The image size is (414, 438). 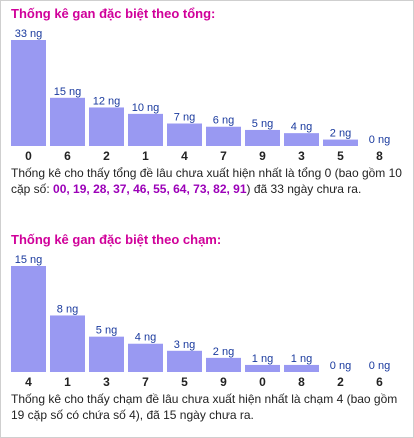 I want to click on tong-value-label-6: 15 ng, so click(x=68, y=92).